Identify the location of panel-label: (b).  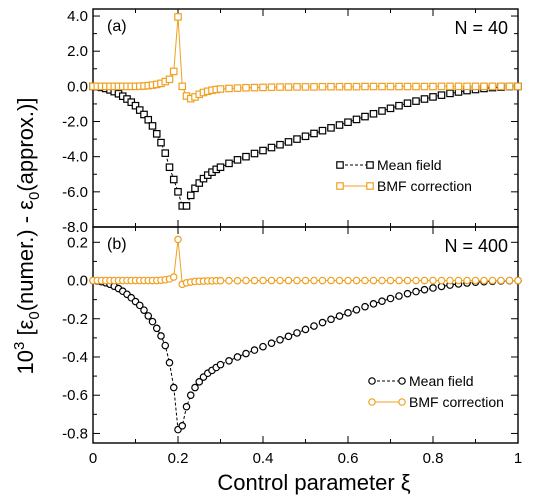
(117, 244).